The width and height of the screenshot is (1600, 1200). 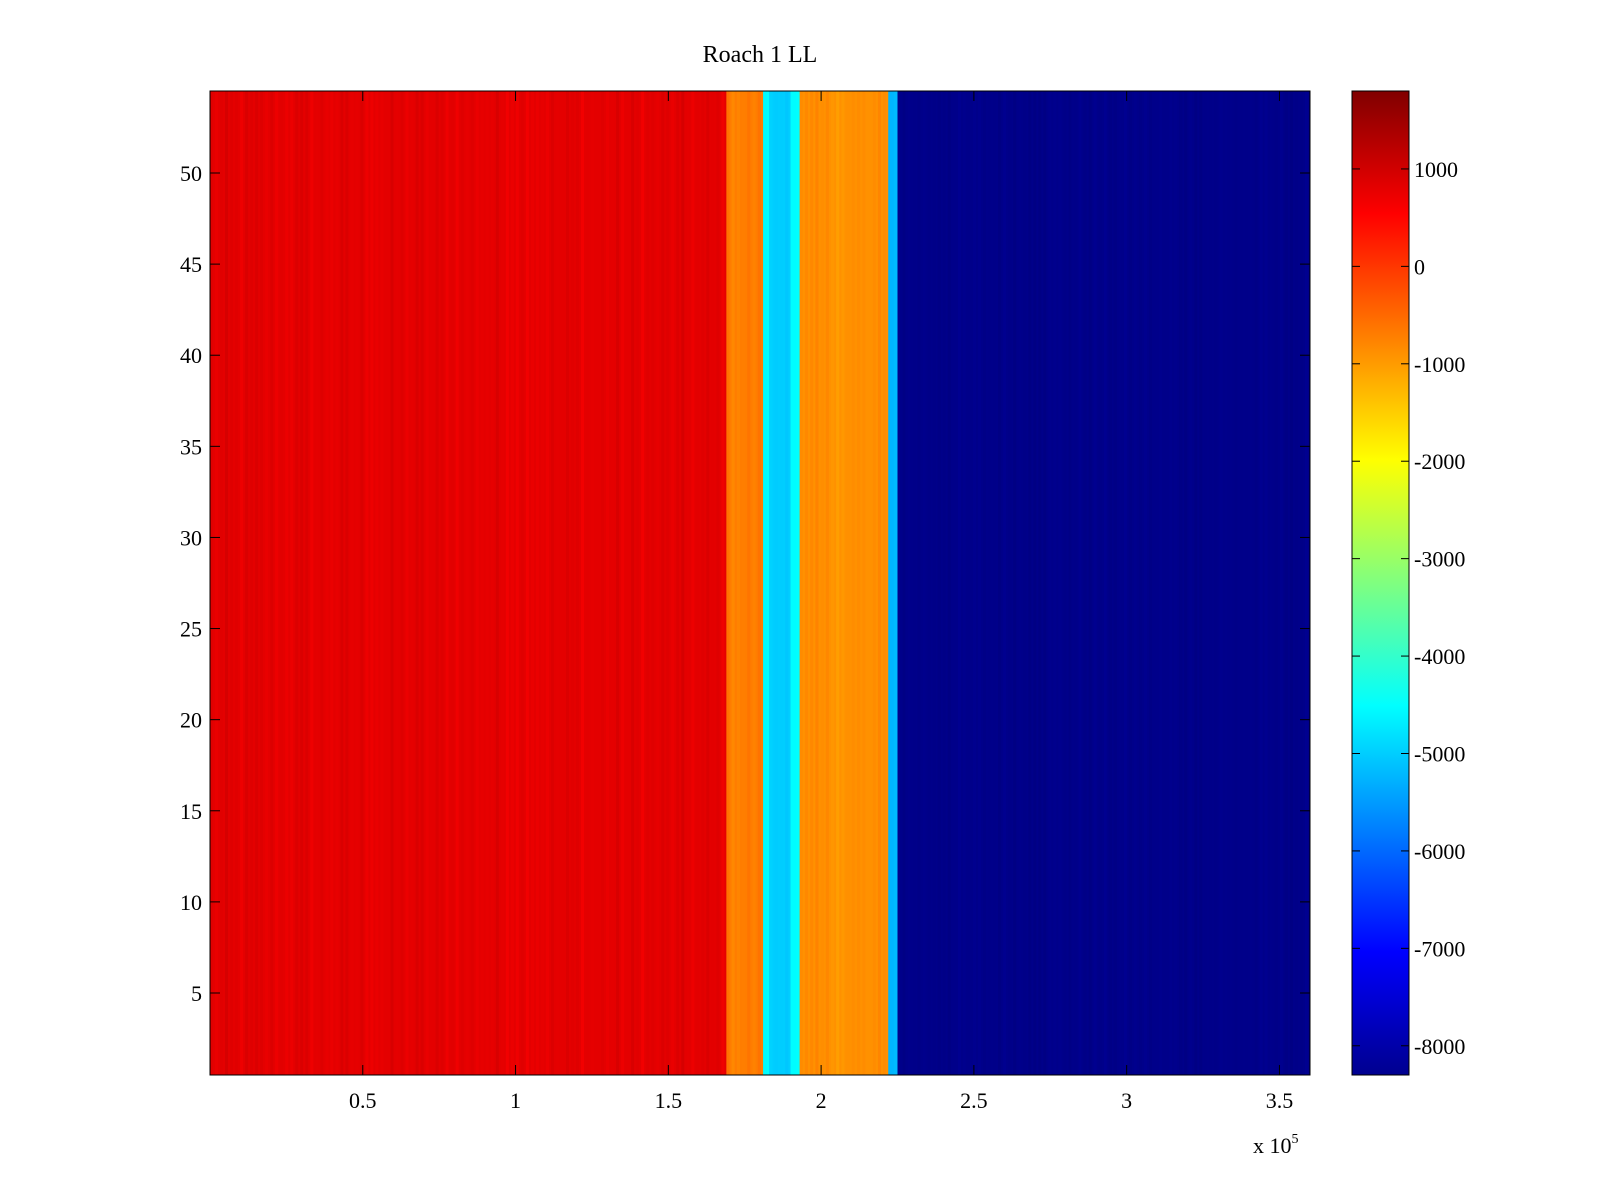 What do you see at coordinates (760, 55) in the screenshot?
I see `chart-title: Roach 1 LL` at bounding box center [760, 55].